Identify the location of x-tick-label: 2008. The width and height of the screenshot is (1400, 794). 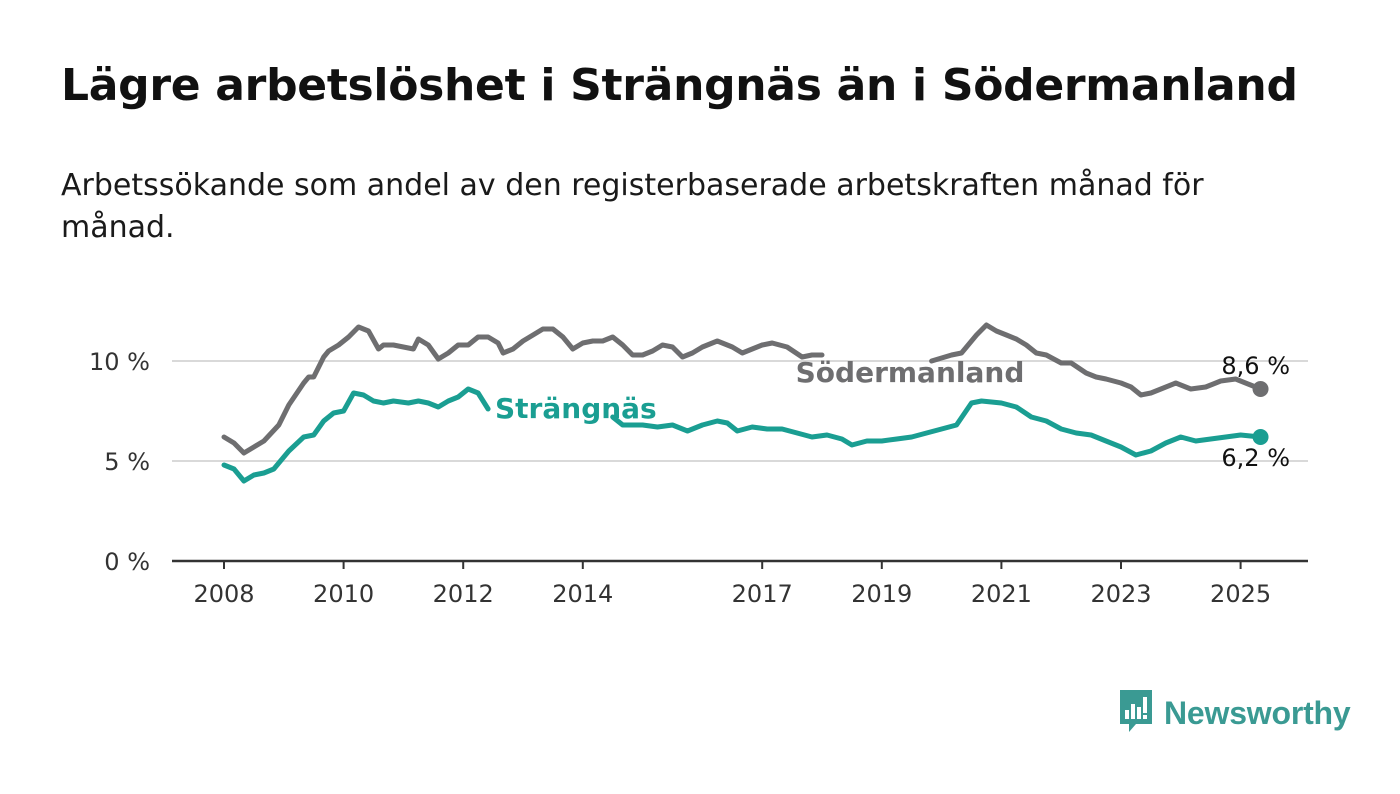
(223, 594).